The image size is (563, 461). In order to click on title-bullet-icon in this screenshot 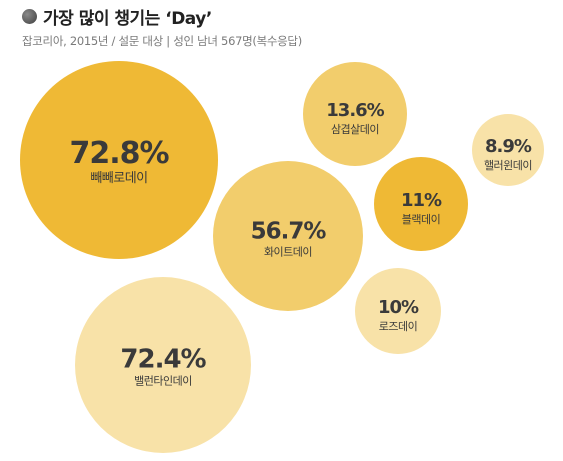, I will do `click(29, 16)`.